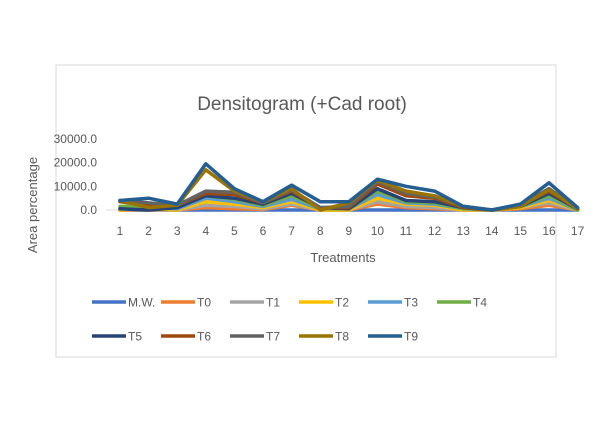 The width and height of the screenshot is (600, 439). What do you see at coordinates (204, 303) in the screenshot?
I see `legend-label-t0: T0` at bounding box center [204, 303].